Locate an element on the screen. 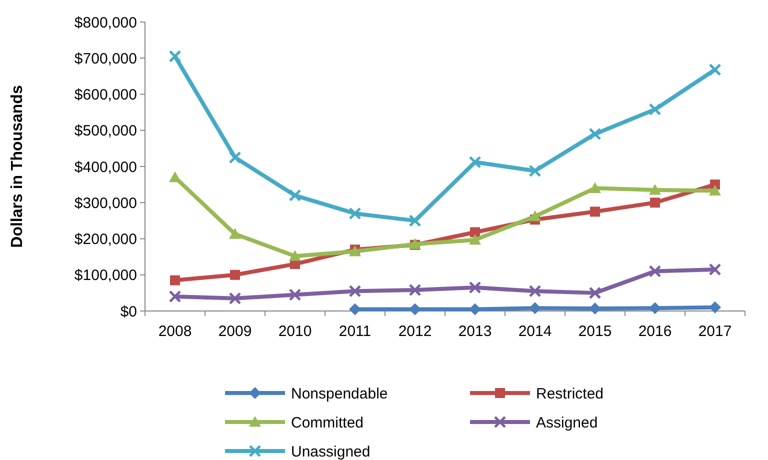 The height and width of the screenshot is (460, 768). x-tick-label: 2011 is located at coordinates (355, 331).